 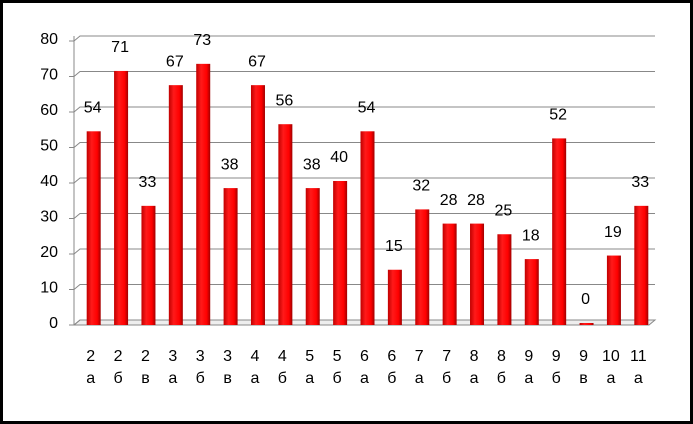 What do you see at coordinates (583, 367) in the screenshot?
I see `x-tick-label: 9 в` at bounding box center [583, 367].